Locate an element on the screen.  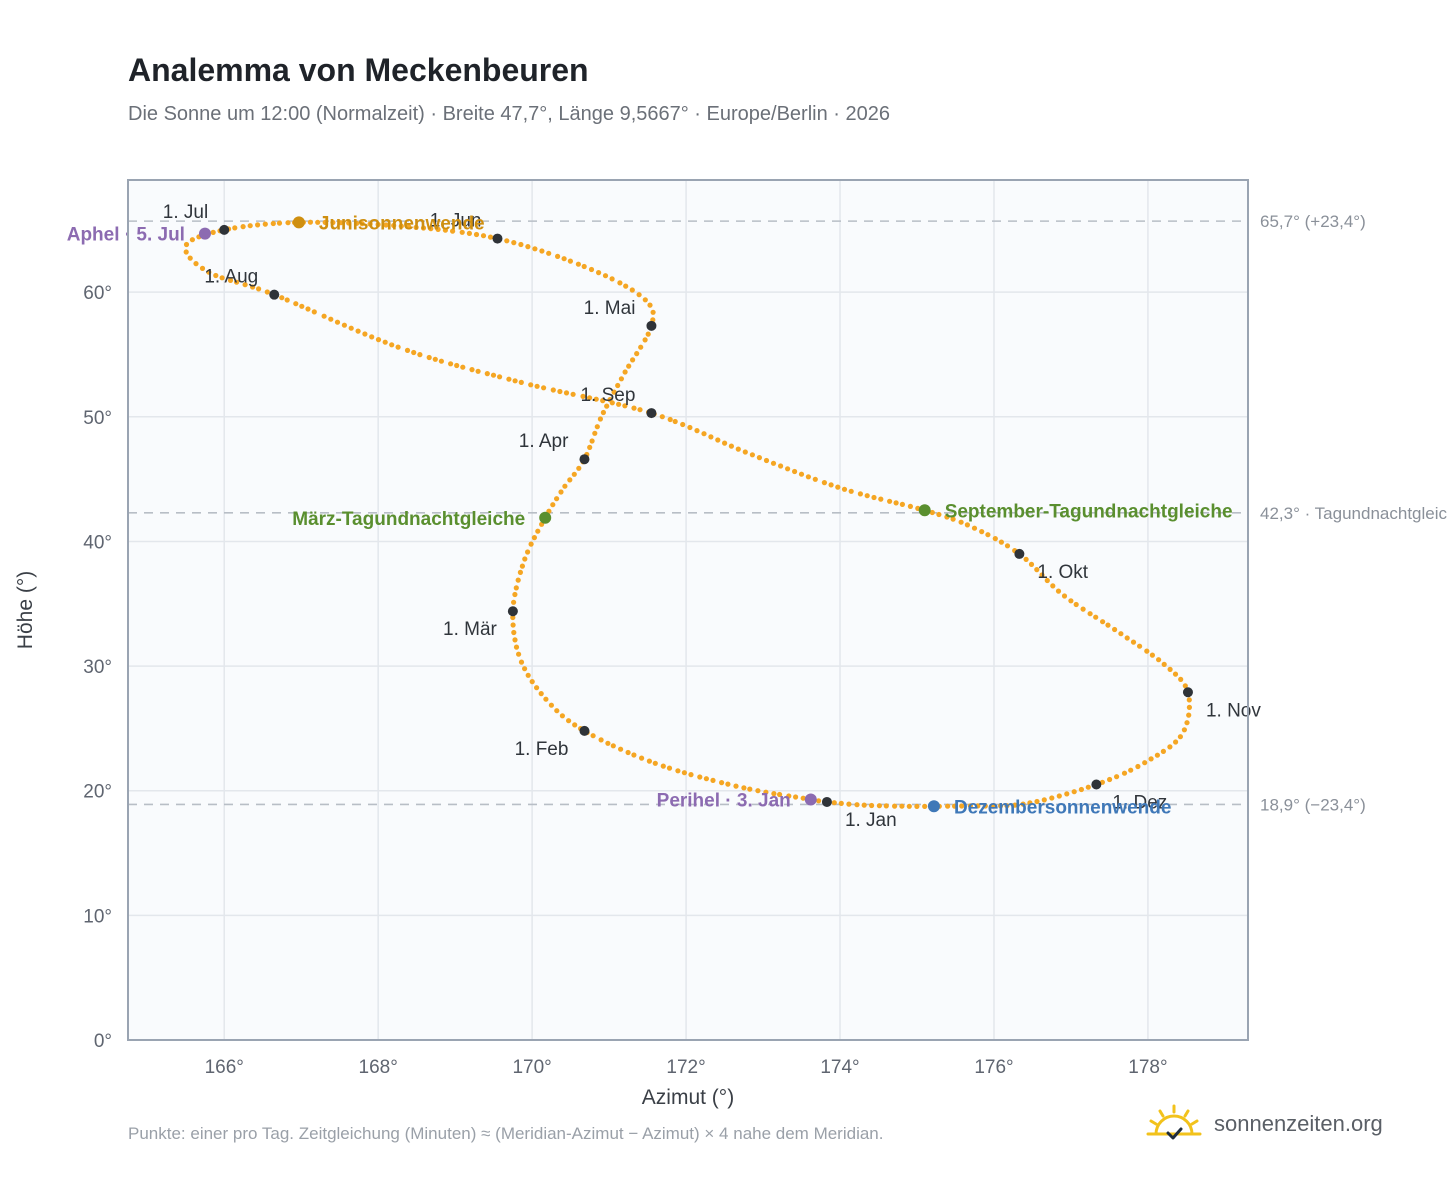
event-label: Junisonnenwende is located at coordinates (402, 223).